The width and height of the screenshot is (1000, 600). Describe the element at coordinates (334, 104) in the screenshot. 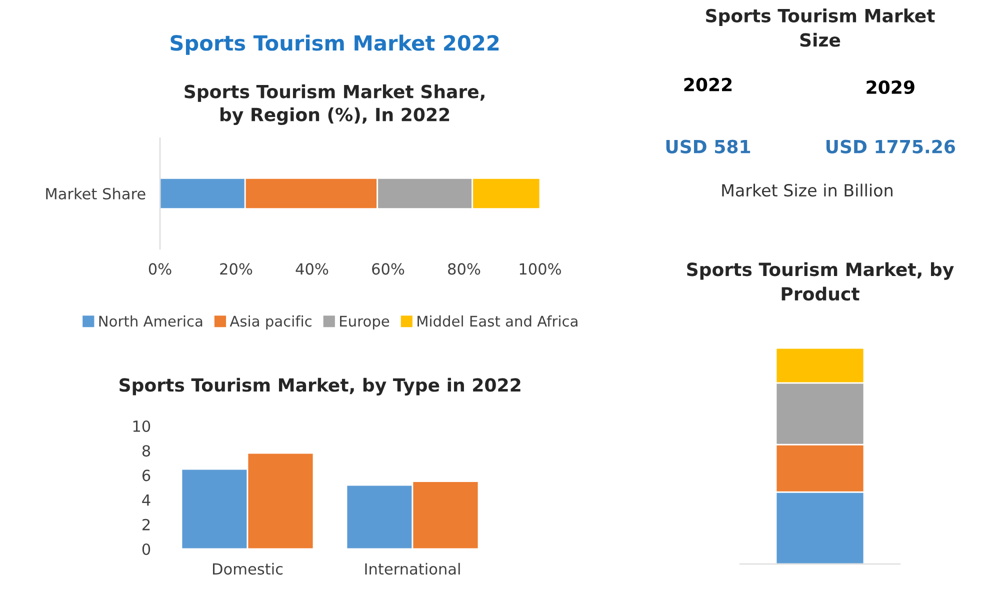

I see `chart-subtitle: Sports Tourism Market Share, by Region (%), In 2022` at that location.